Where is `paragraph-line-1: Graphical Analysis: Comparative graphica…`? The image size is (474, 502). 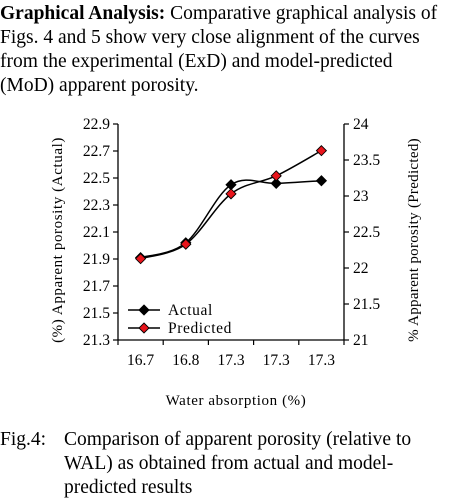
paragraph-line-1: Graphical Analysis: Comparative graphica… is located at coordinates (237, 14).